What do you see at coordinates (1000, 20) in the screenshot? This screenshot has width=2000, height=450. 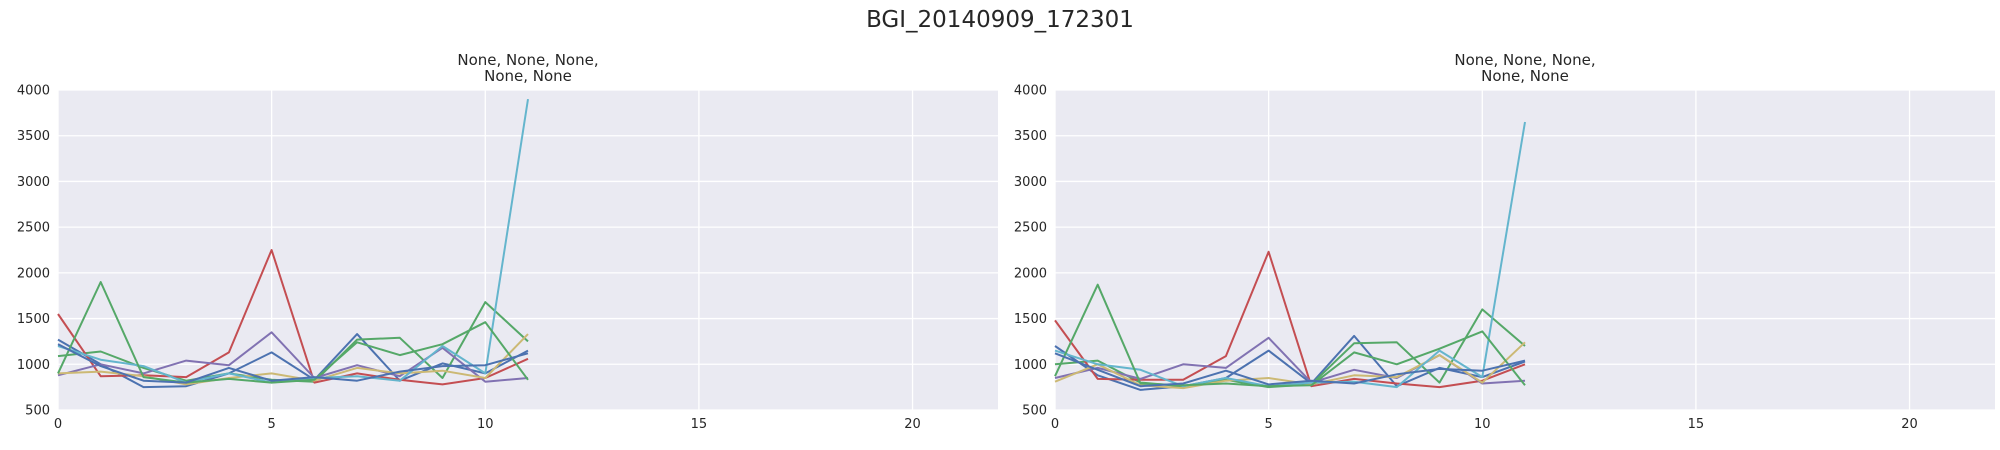 I see `figure-title: BGI_20140909_172301` at bounding box center [1000, 20].